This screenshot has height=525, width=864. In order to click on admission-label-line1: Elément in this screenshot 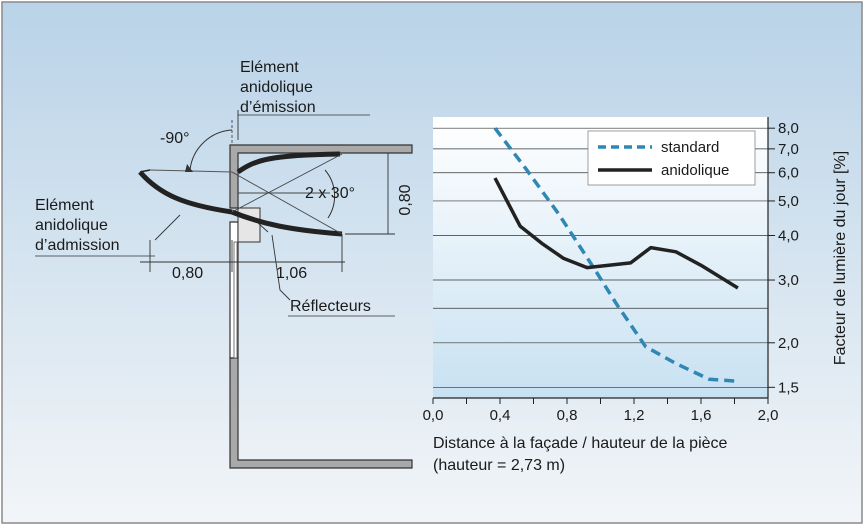, I will do `click(64, 205)`.